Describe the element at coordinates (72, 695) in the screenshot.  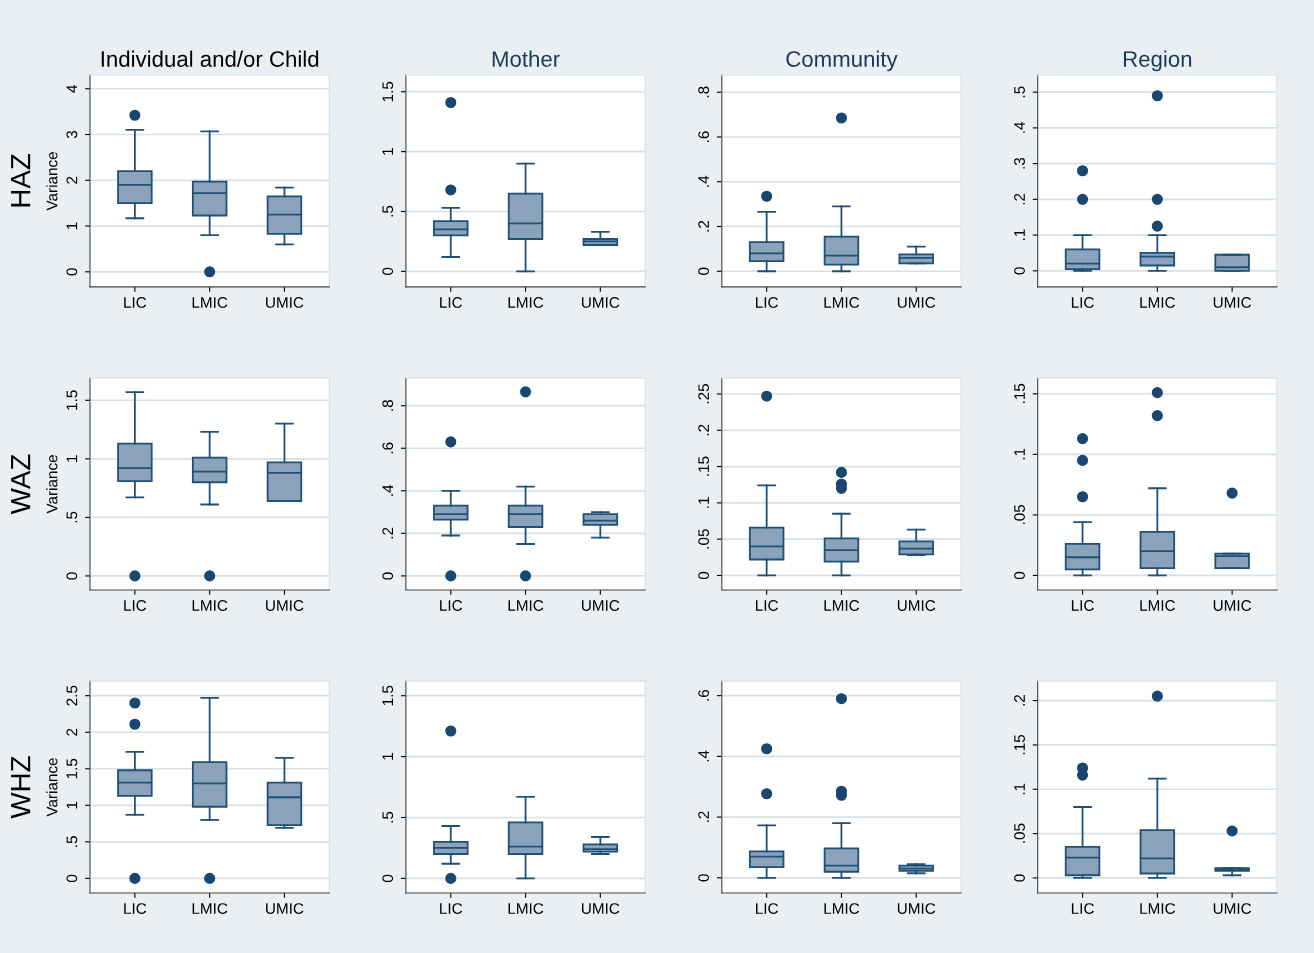
I see `y-tick-label: 2.5` at that location.